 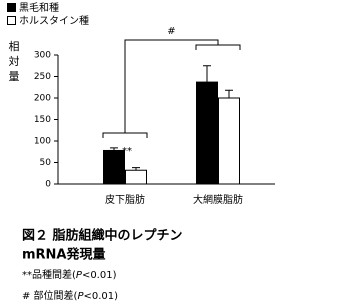 I want to click on bracket, so click(x=171, y=88).